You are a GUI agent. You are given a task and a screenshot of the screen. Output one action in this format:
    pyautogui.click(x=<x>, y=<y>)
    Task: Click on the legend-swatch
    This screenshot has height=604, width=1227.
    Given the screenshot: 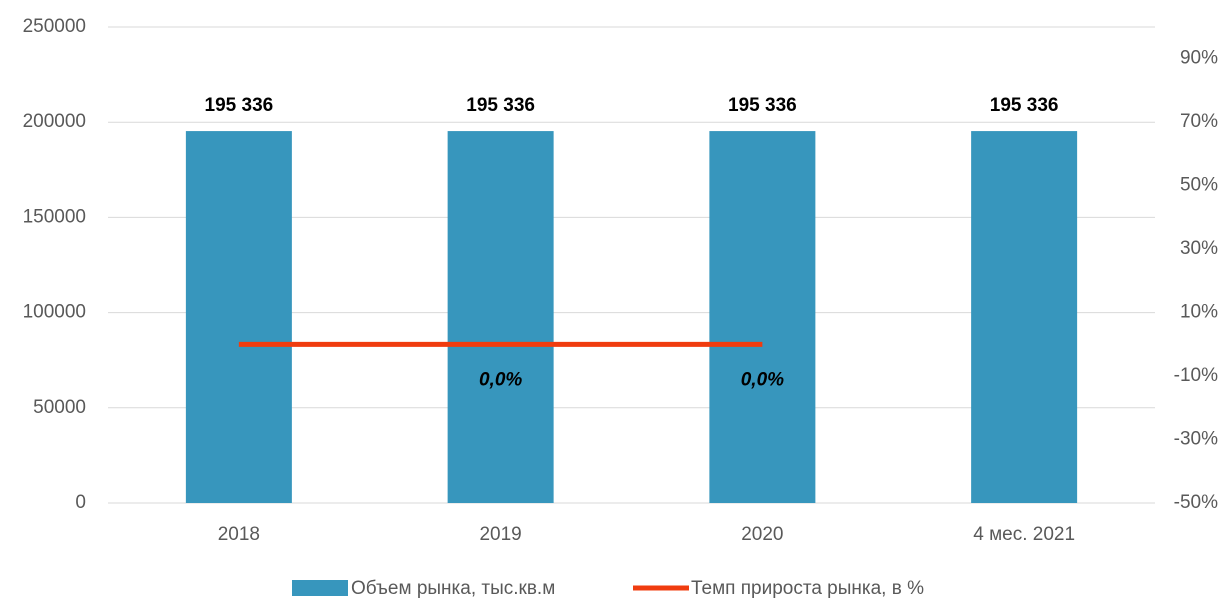 What is the action you would take?
    pyautogui.click(x=320, y=588)
    